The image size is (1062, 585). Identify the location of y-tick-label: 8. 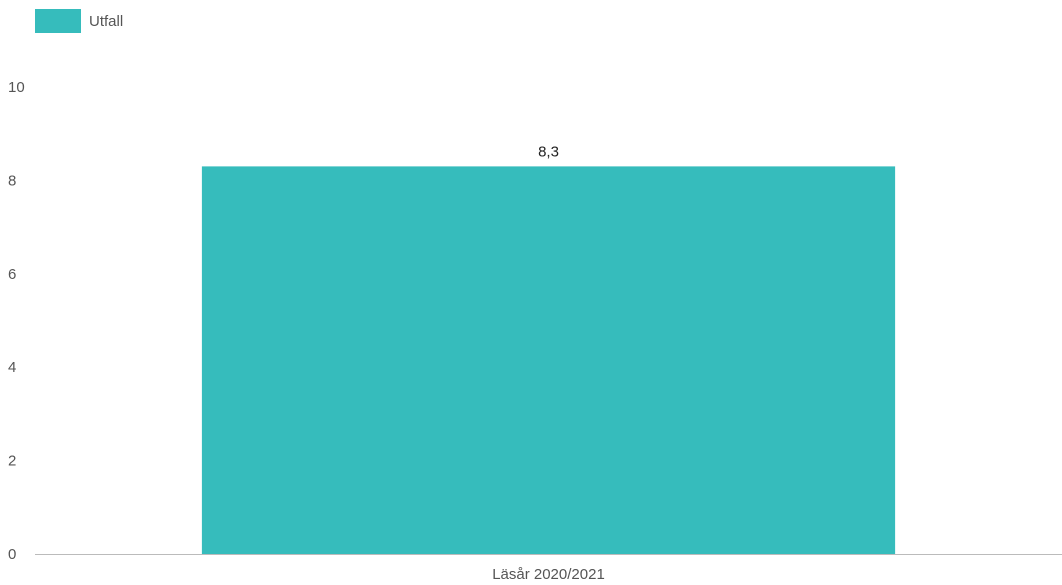
(12, 180).